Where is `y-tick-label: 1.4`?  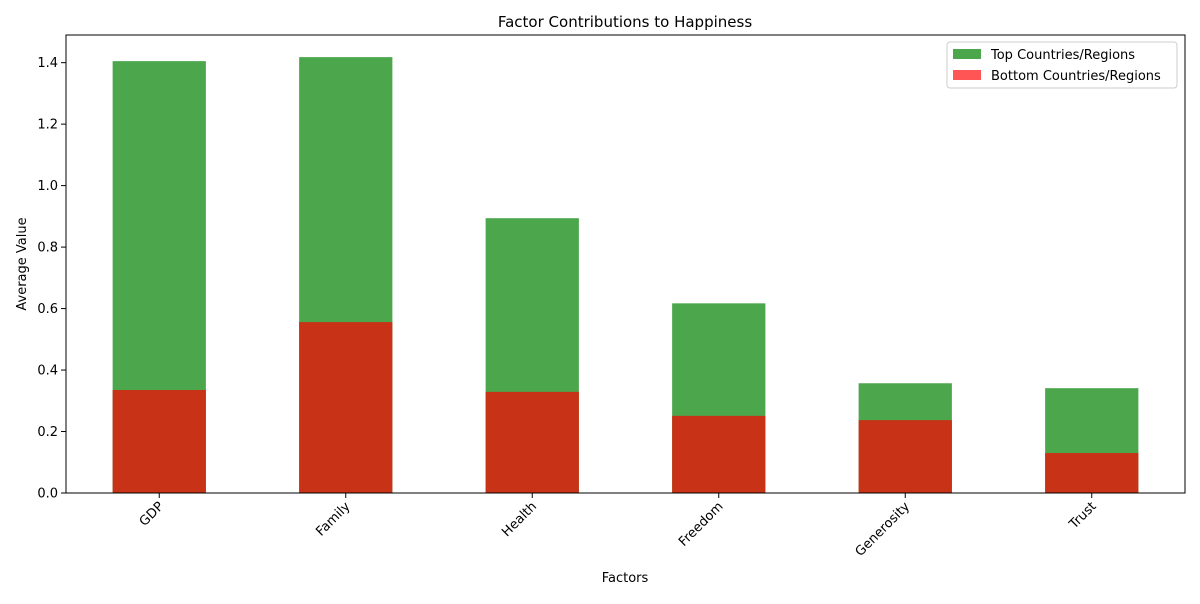
y-tick-label: 1.4 is located at coordinates (47, 63).